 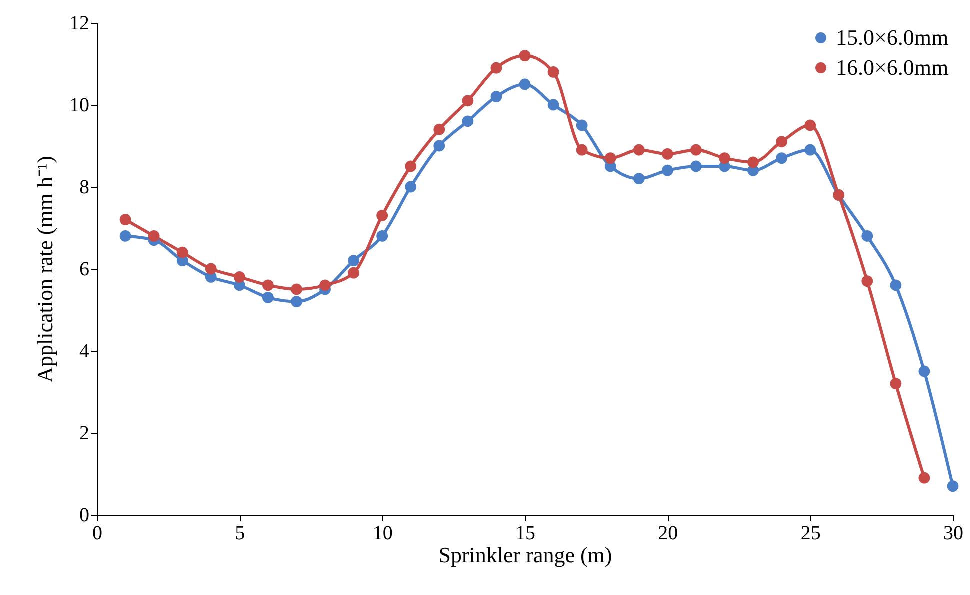 What do you see at coordinates (80, 105) in the screenshot?
I see `y-tick-label: 10` at bounding box center [80, 105].